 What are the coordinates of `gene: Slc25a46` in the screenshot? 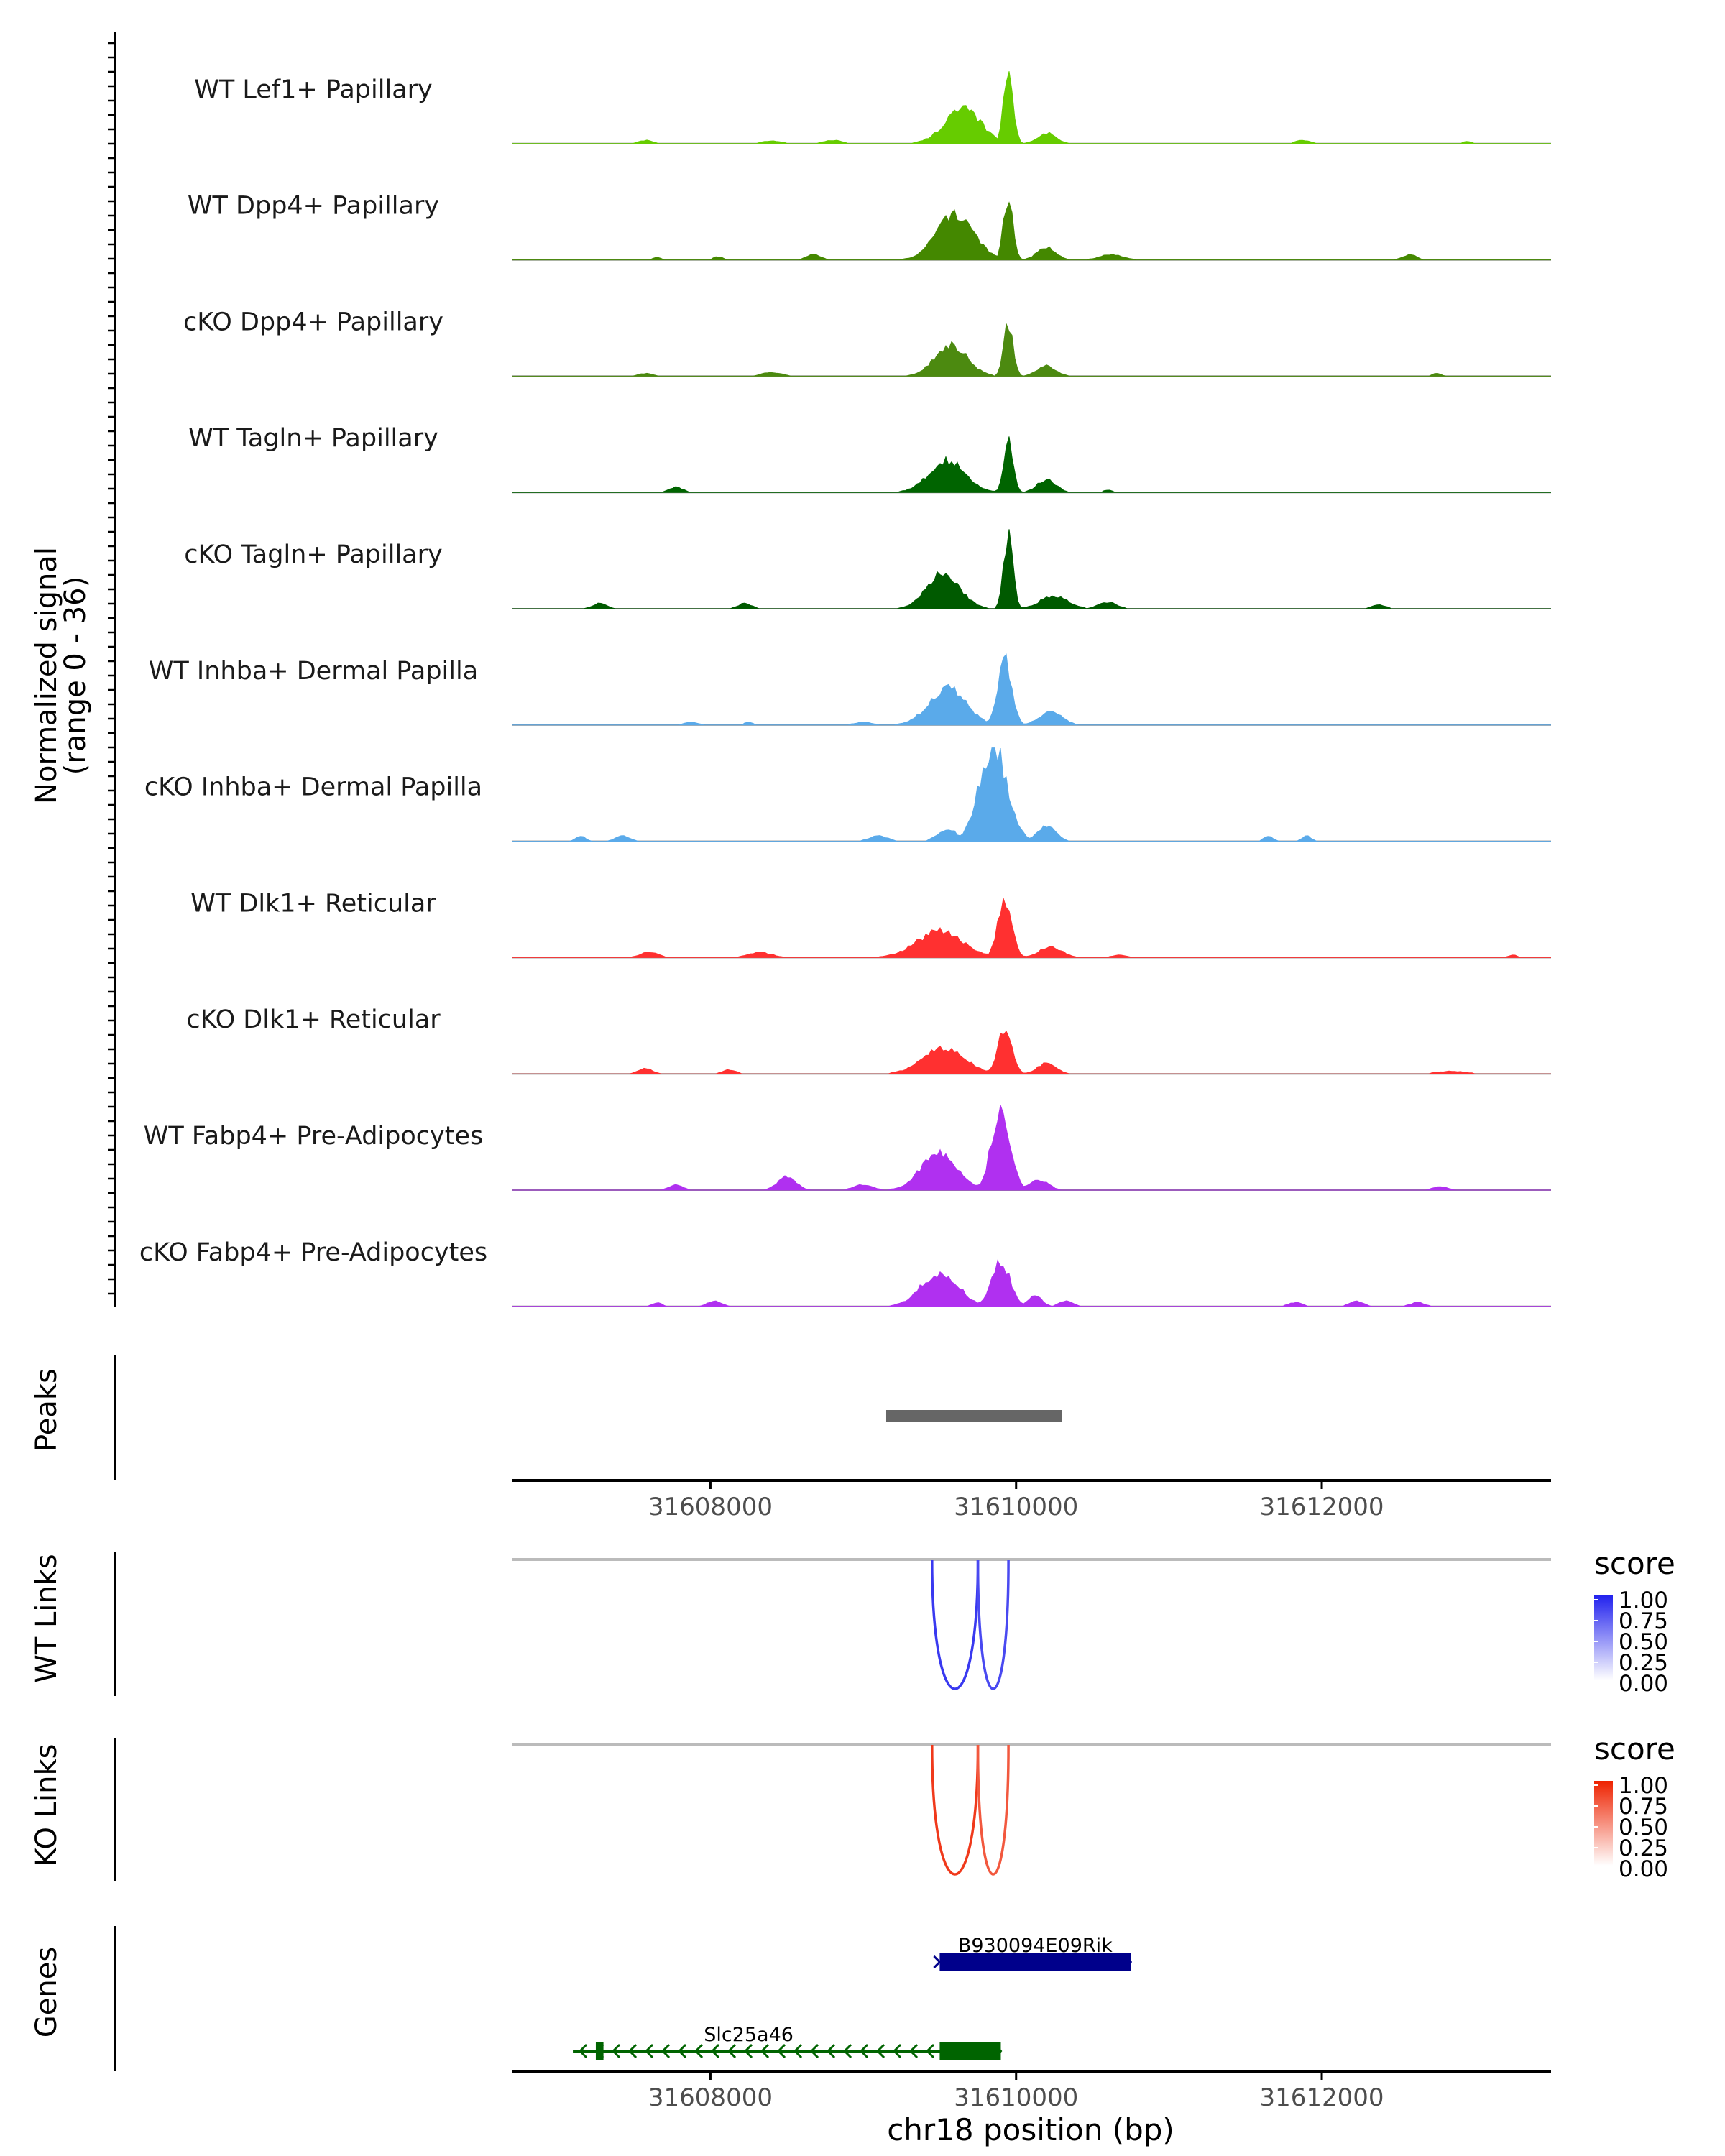 It's located at (788, 2042).